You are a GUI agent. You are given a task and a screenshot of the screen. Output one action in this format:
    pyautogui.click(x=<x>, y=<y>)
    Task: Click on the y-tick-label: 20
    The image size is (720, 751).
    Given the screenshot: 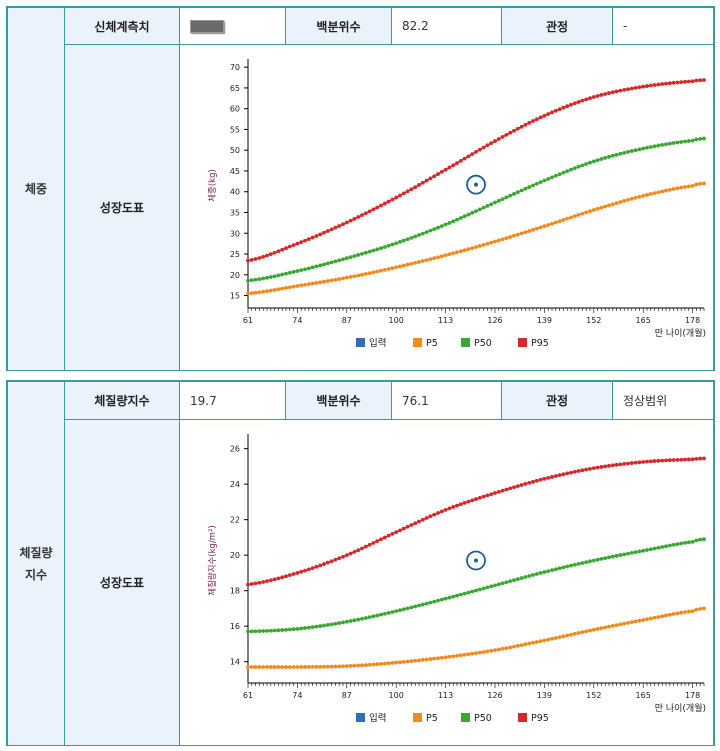 What is the action you would take?
    pyautogui.click(x=235, y=555)
    